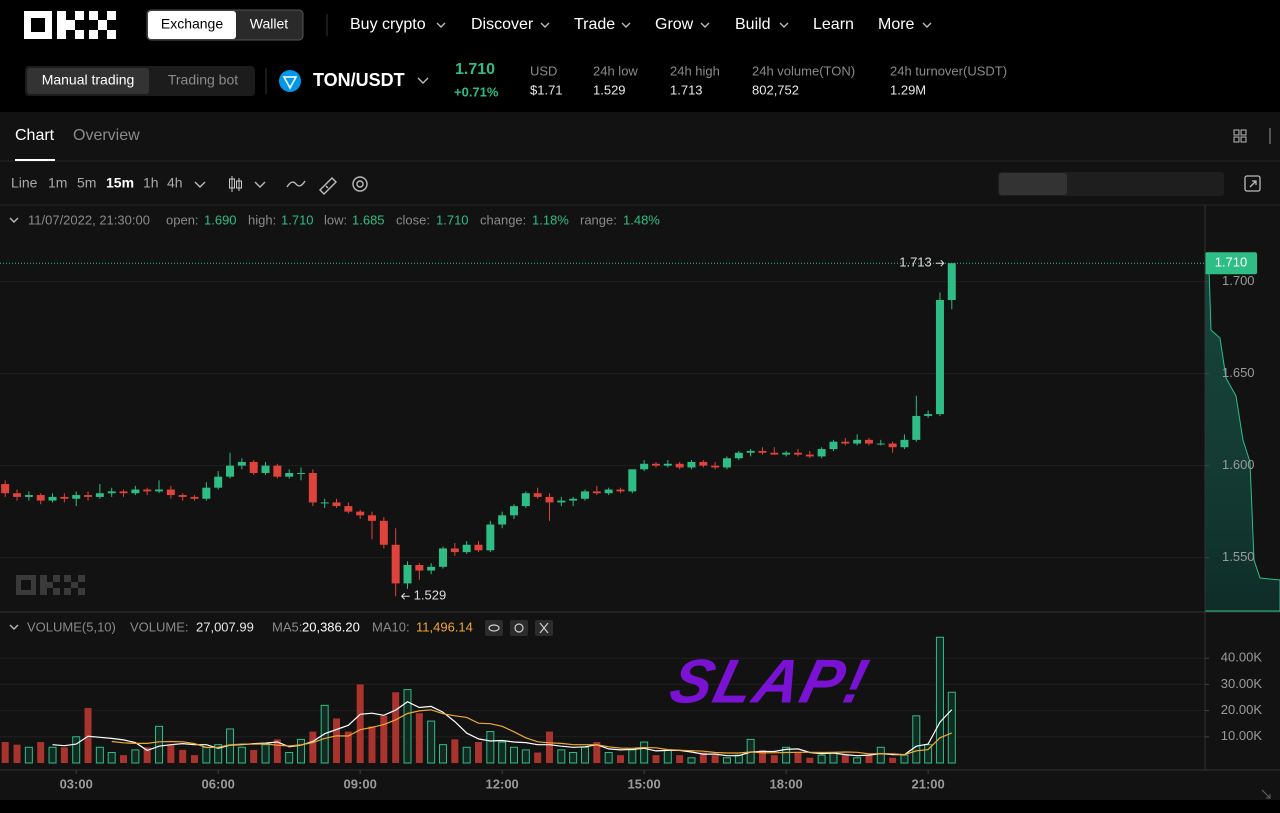 This screenshot has height=813, width=1280. Describe the element at coordinates (203, 80) in the screenshot. I see `mode-bot: Trading bot` at that location.